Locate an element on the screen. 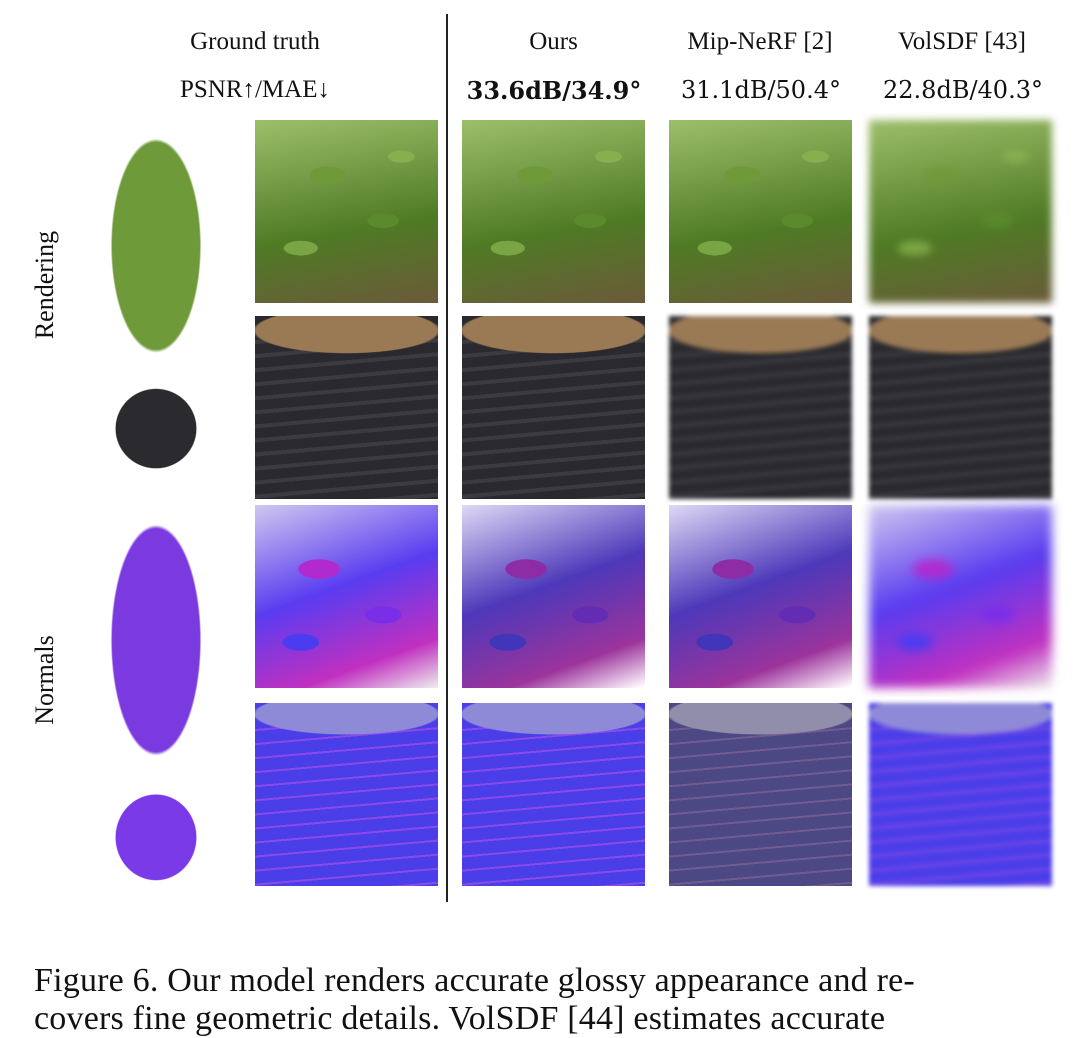  gt-pot-normals is located at coordinates (346, 794).